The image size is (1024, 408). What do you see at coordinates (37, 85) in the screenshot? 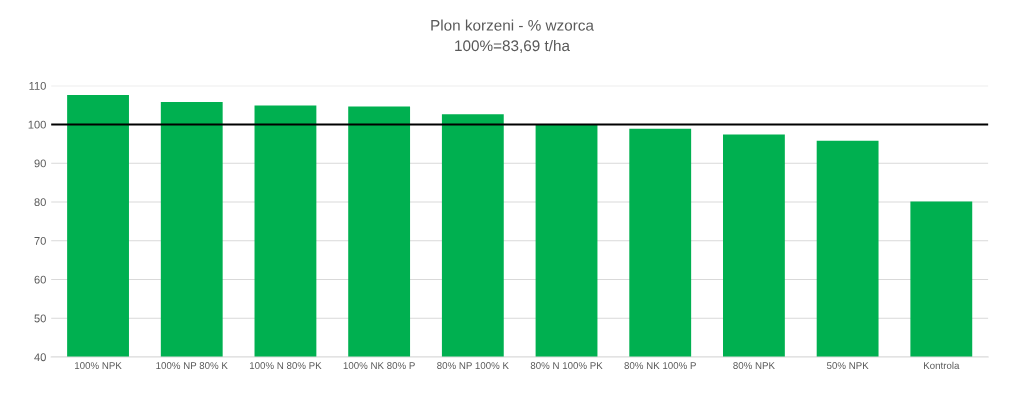
I see `y-tick-label: 110` at bounding box center [37, 85].